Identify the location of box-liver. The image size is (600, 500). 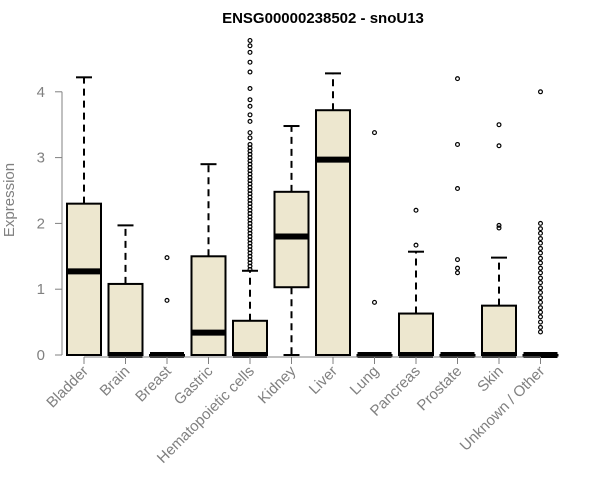
(333, 214).